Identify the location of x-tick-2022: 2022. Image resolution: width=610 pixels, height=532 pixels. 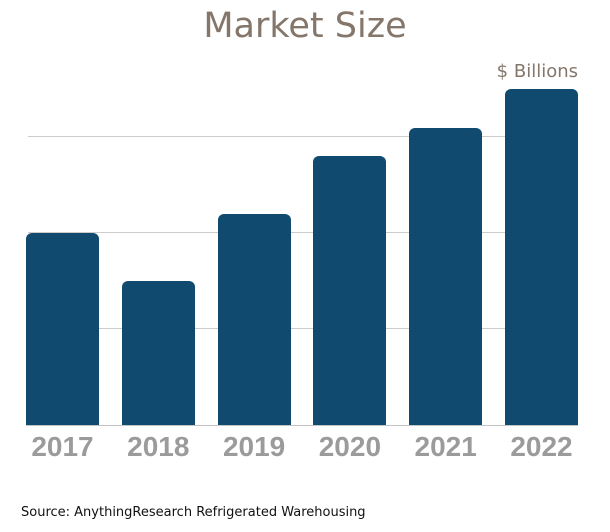
(541, 446).